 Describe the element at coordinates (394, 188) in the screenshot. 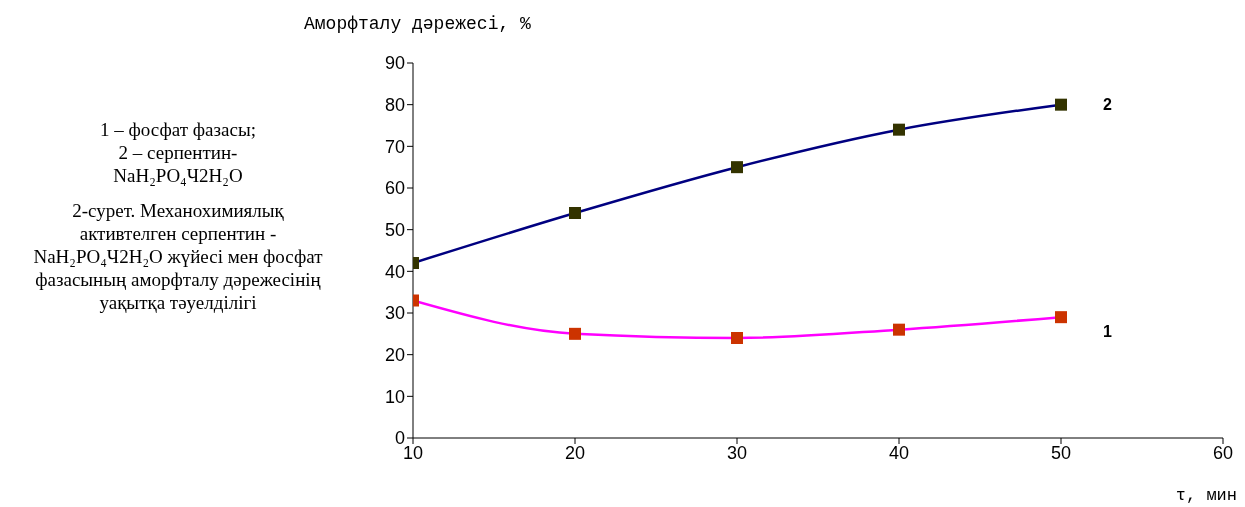

I see `y-tick-label: 60` at that location.